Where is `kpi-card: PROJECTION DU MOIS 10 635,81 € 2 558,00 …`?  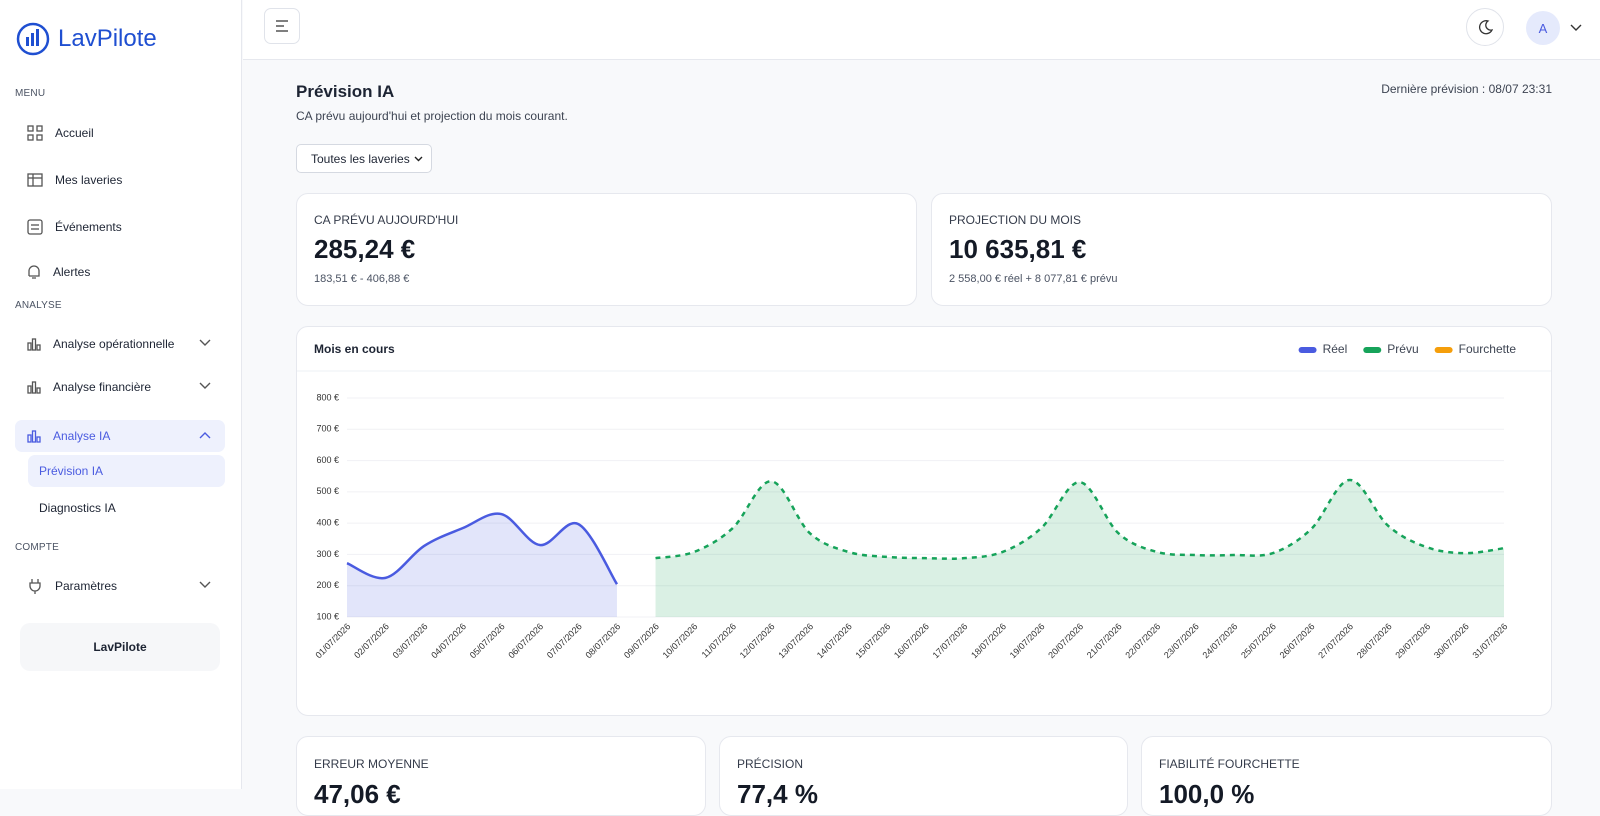 kpi-card: PROJECTION DU MOIS 10 635,81 € 2 558,00 … is located at coordinates (1241, 249).